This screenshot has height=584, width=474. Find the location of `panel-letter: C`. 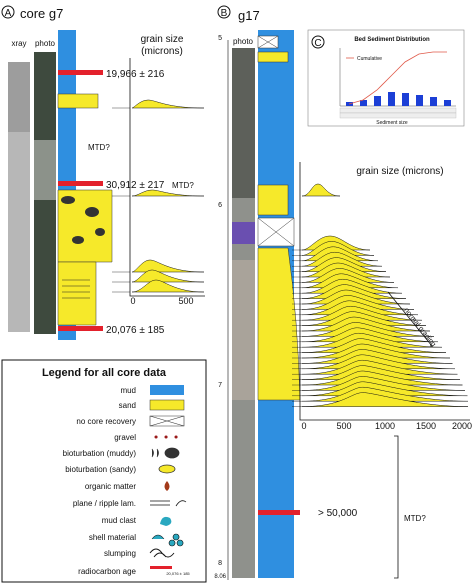

panel-letter: C is located at coordinates (317, 43).